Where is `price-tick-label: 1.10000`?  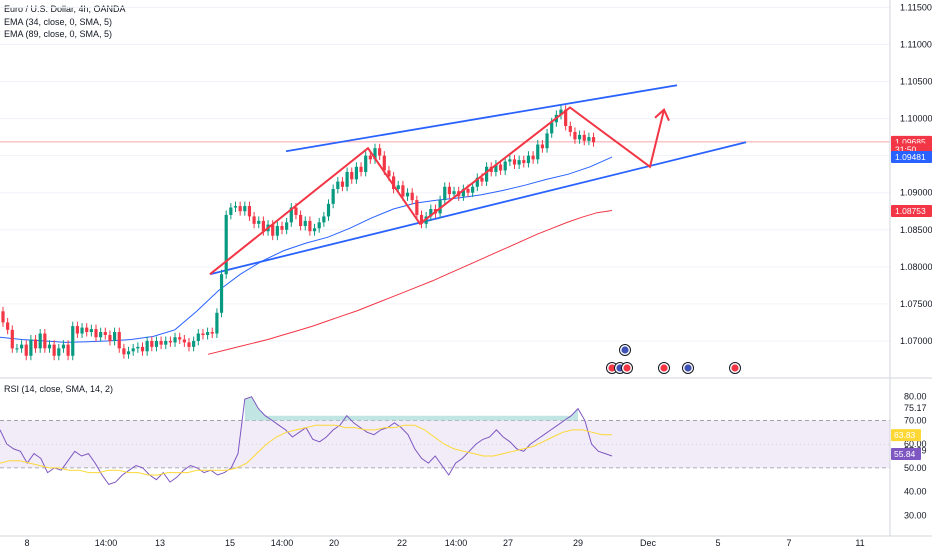
price-tick-label: 1.10000 is located at coordinates (916, 119).